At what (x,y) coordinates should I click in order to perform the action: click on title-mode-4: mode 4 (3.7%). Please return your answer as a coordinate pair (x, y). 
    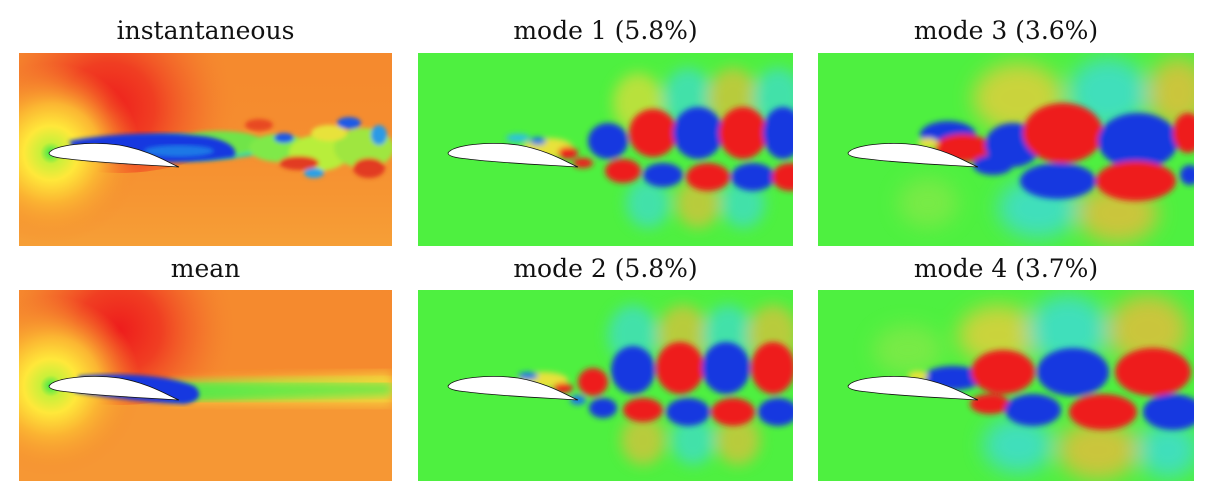
    Looking at the image, I should click on (1006, 268).